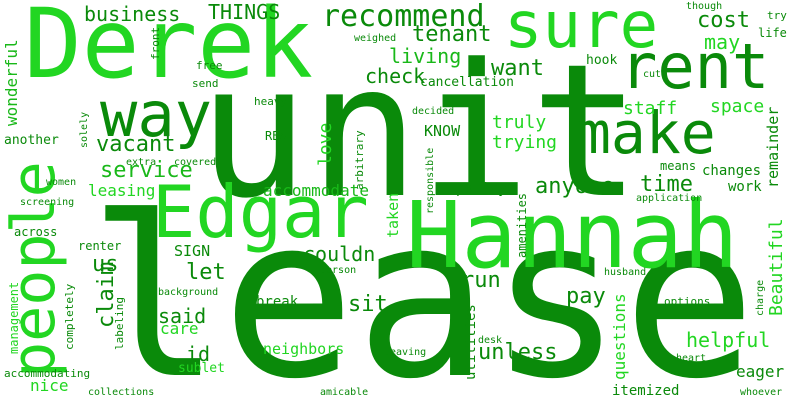 Image resolution: width=800 pixels, height=400 pixels. I want to click on word: nice, so click(49, 385).